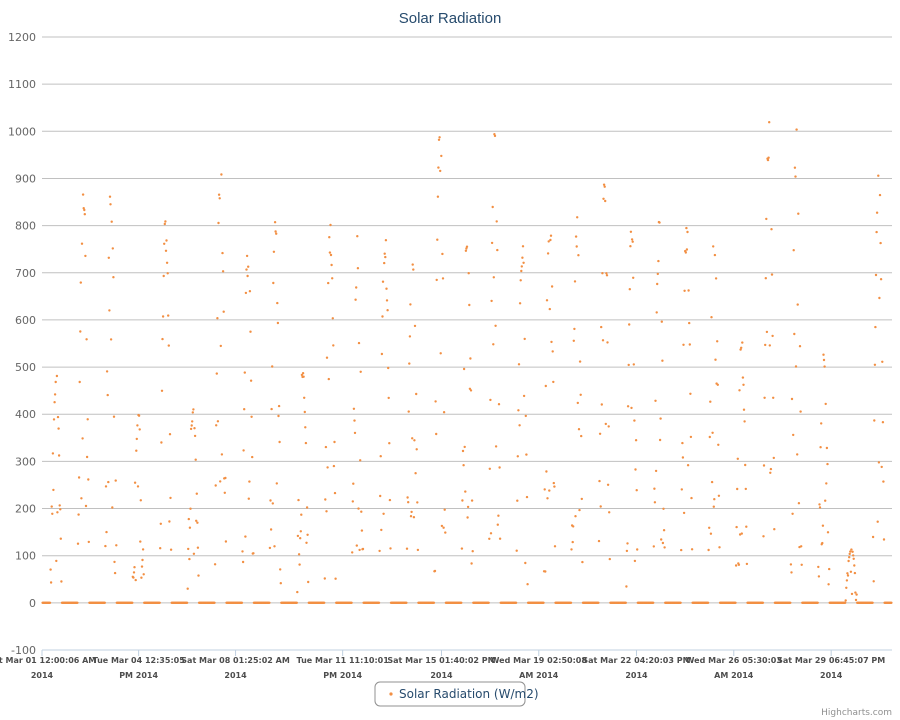  Describe the element at coordinates (856, 713) in the screenshot. I see `credits-link: Highcharts.com` at that location.